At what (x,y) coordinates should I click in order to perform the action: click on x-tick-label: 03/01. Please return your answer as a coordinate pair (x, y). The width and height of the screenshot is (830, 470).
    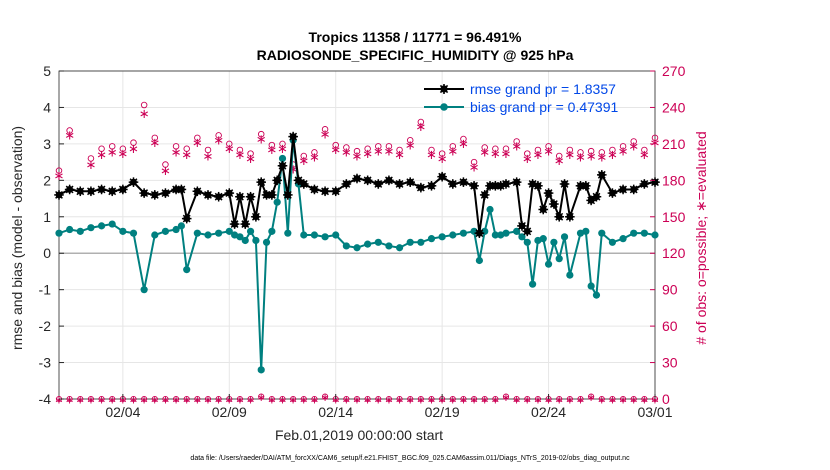
    Looking at the image, I should click on (654, 412).